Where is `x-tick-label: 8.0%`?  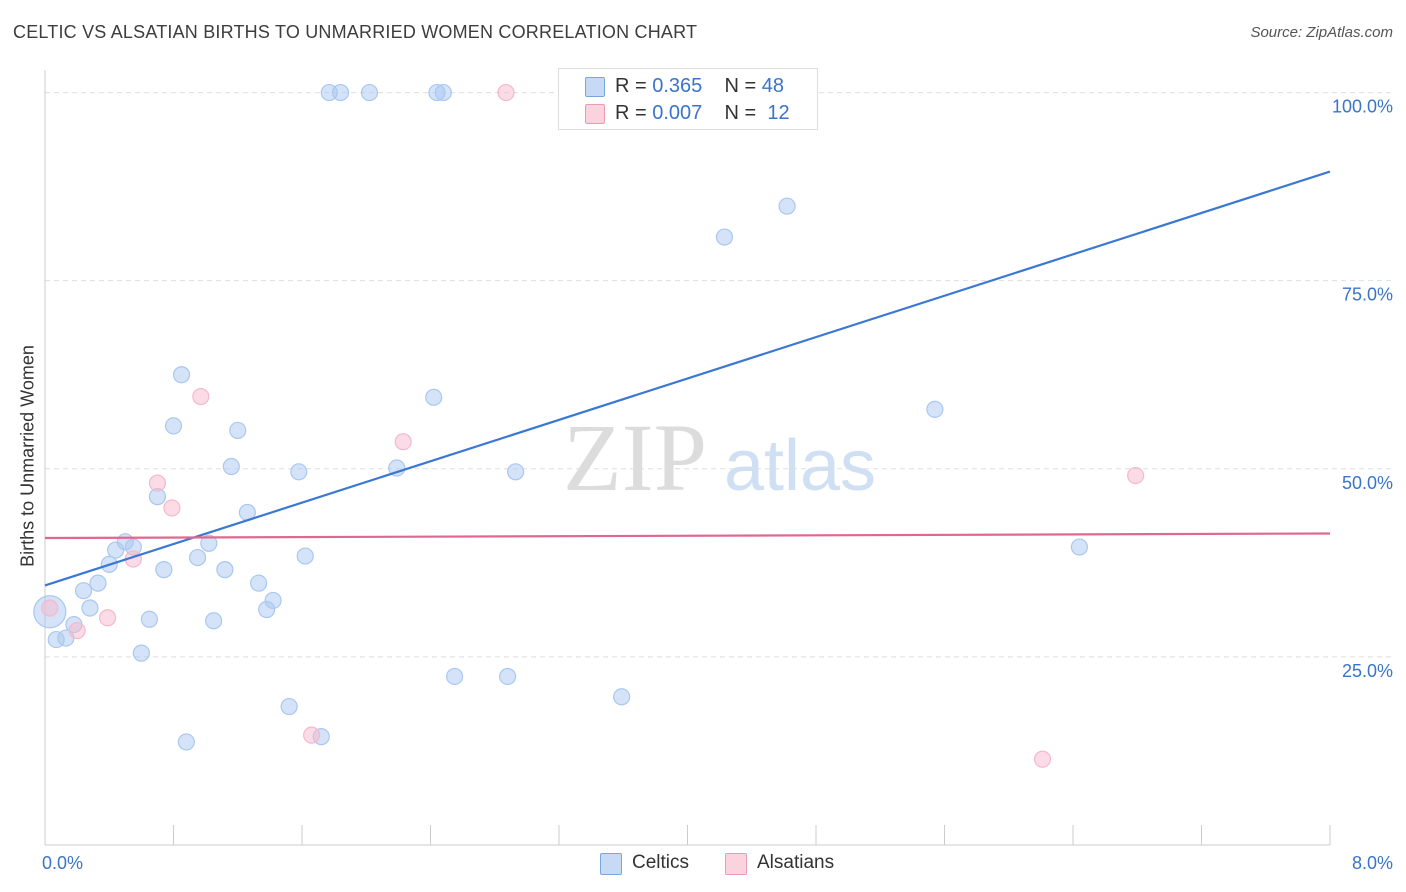
x-tick-label: 8.0% is located at coordinates (1372, 863).